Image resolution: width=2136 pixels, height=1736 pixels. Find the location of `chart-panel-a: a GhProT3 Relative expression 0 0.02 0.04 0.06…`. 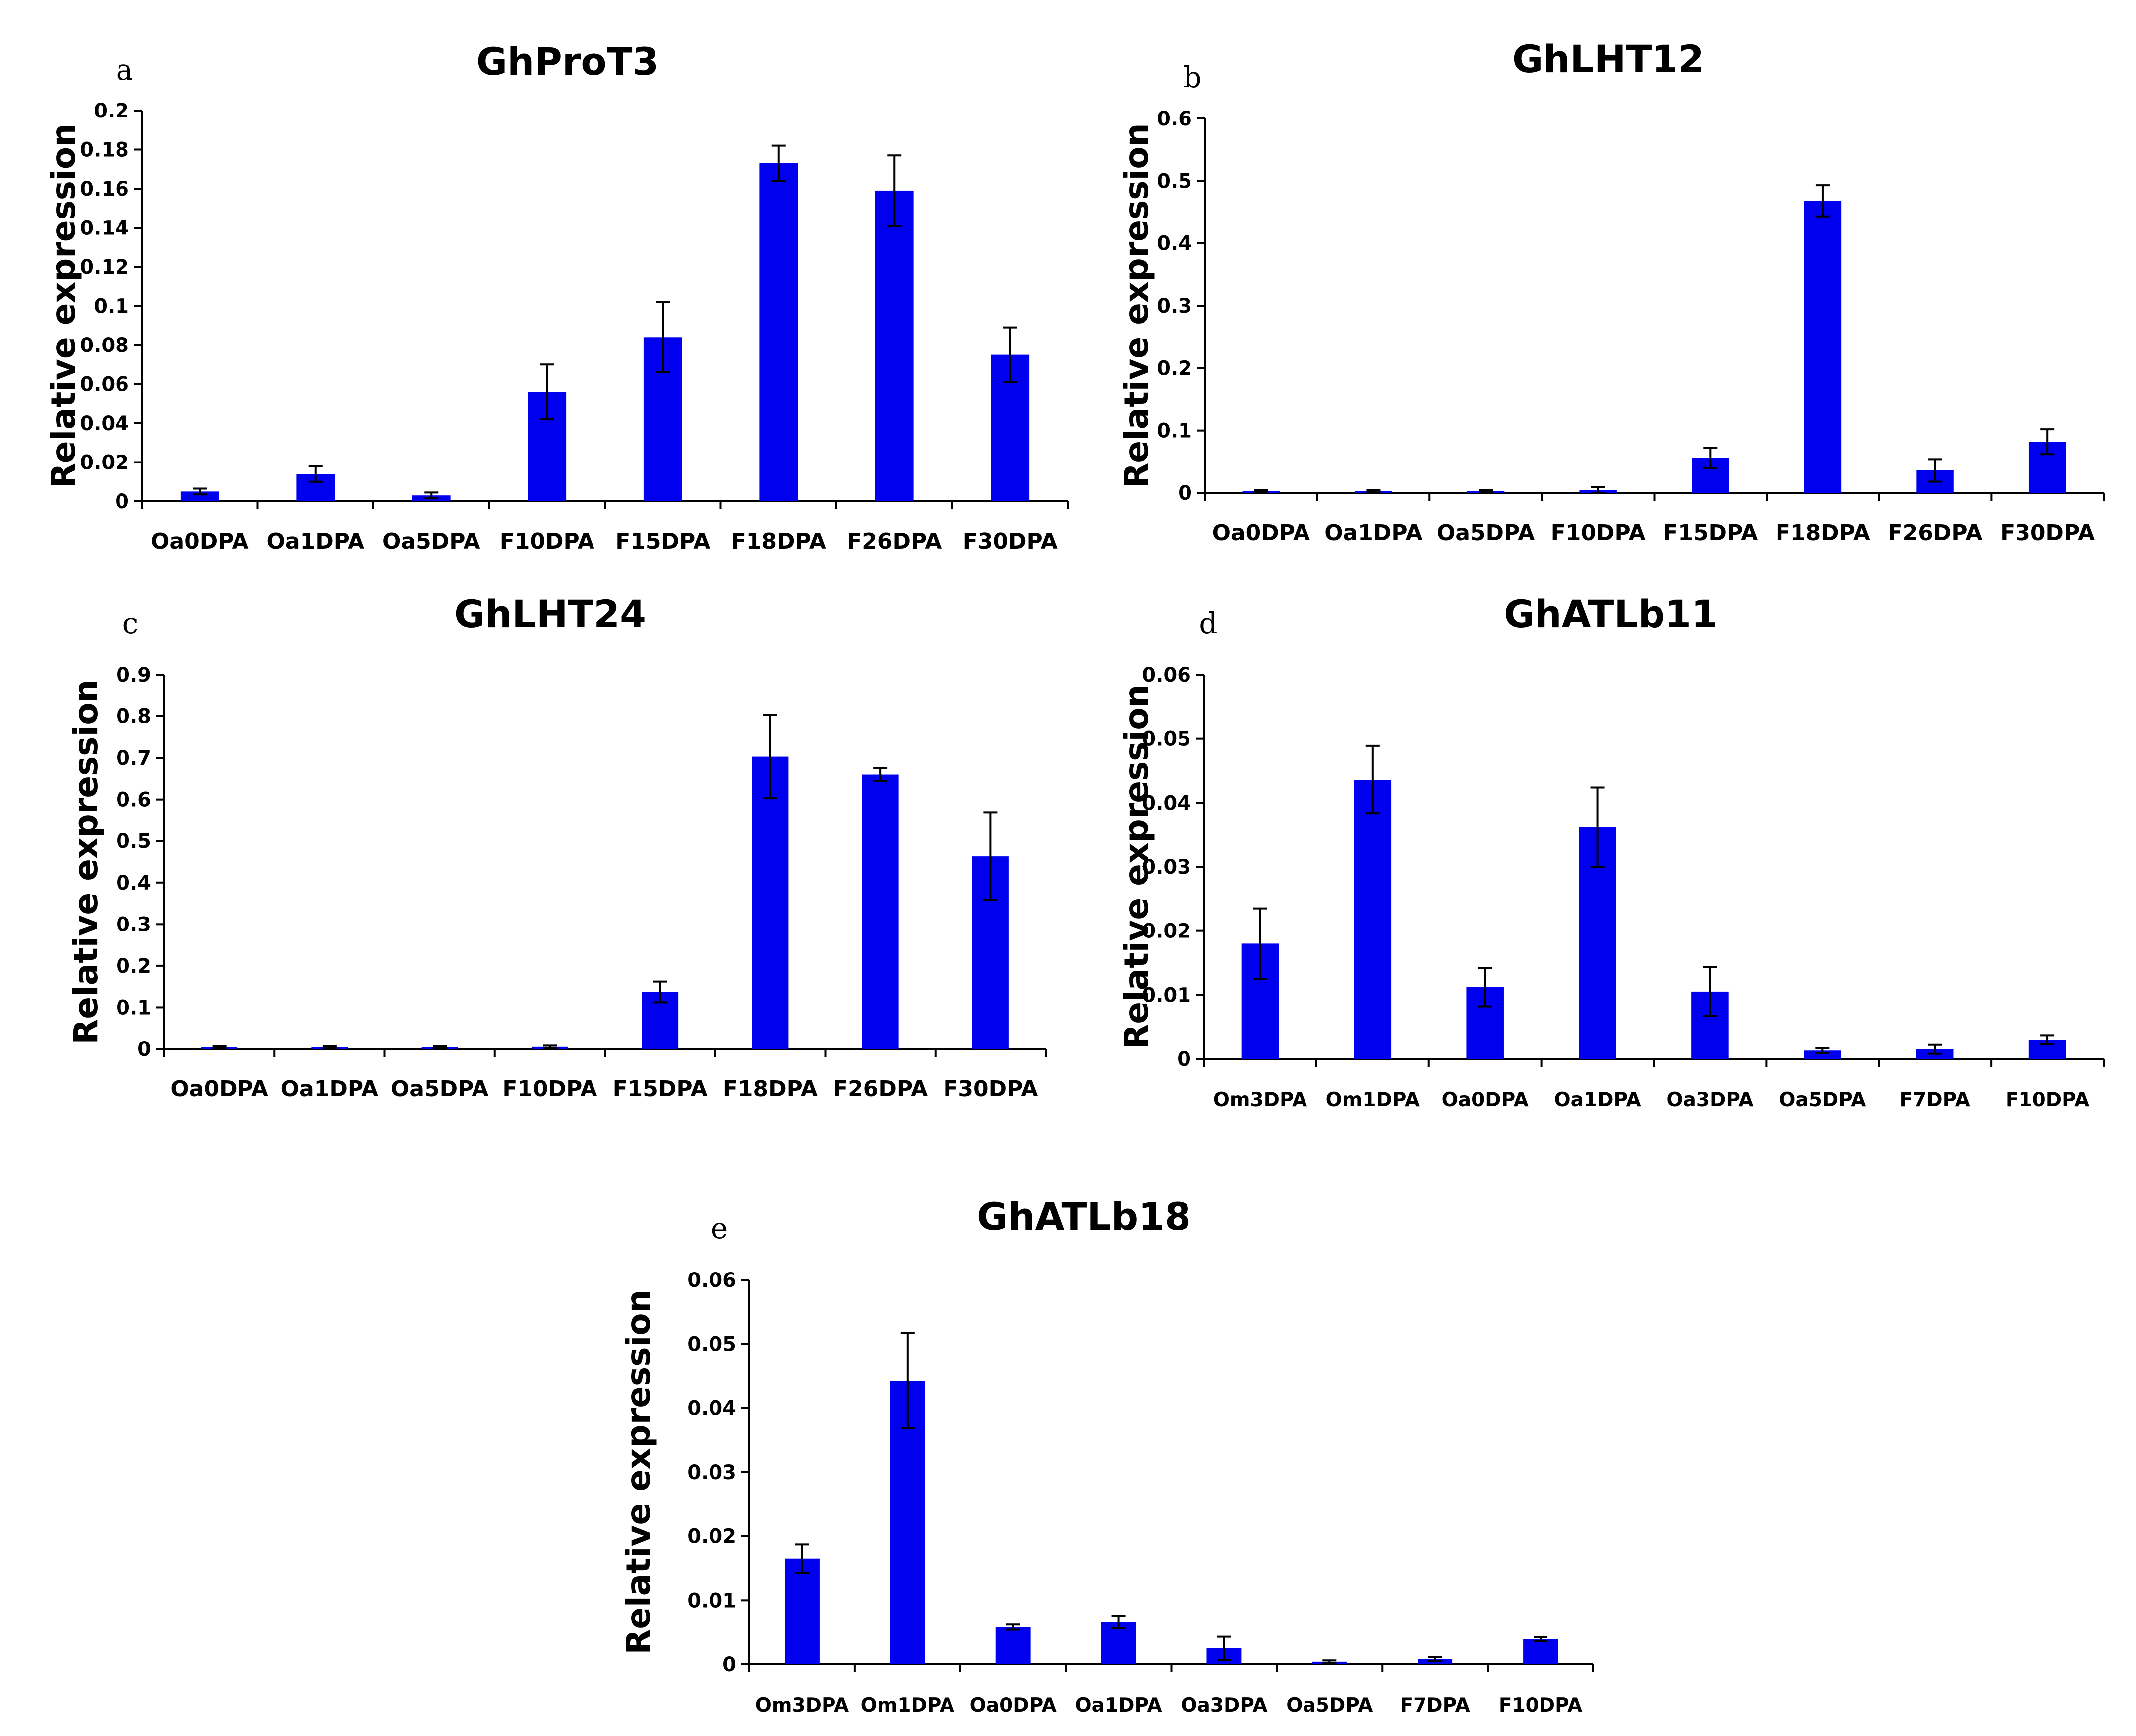

chart-panel-a: a GhProT3 Relative expression 0 0.02 0.04 0.06… is located at coordinates (556, 297).